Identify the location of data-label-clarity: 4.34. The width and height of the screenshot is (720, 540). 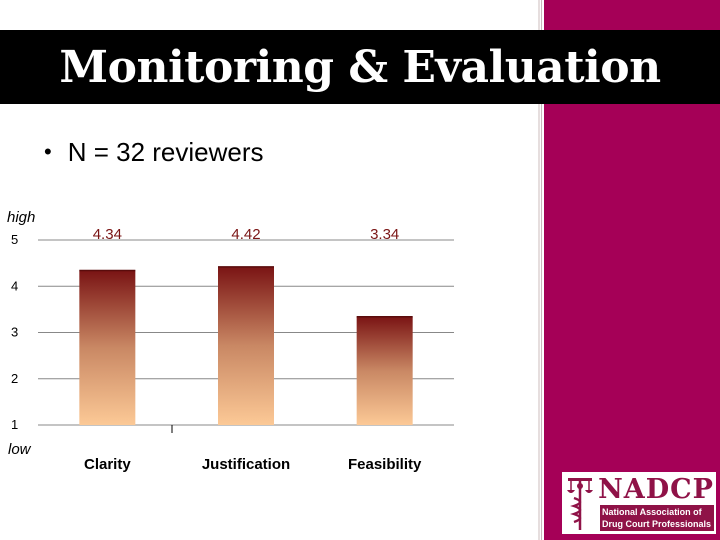
(107, 234).